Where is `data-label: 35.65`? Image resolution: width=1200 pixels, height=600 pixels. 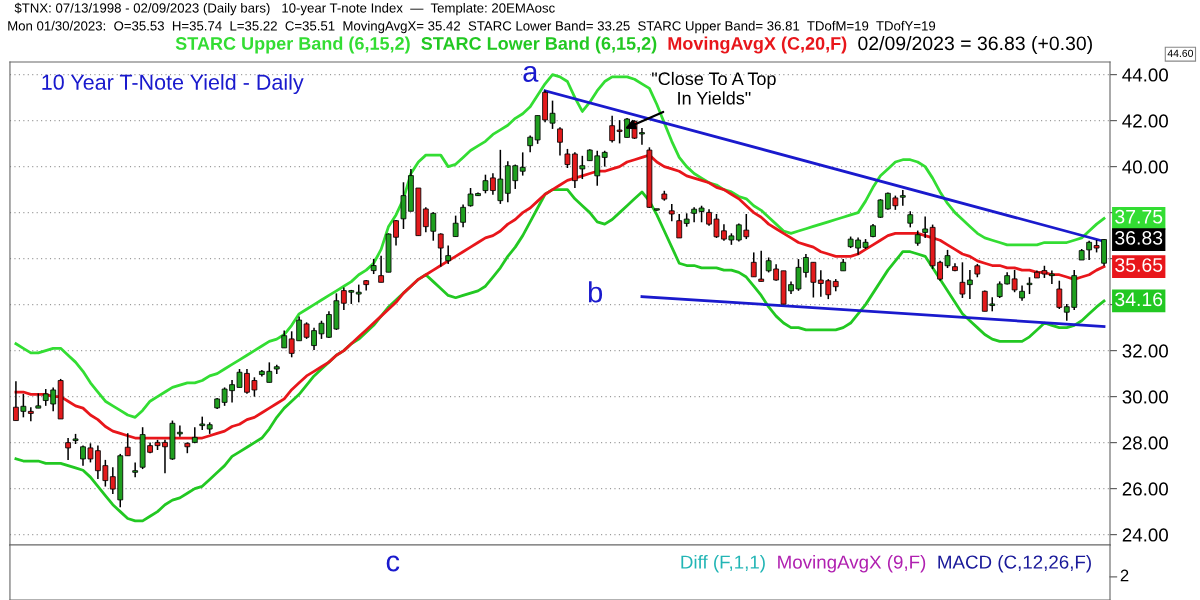
data-label: 35.65 is located at coordinates (1139, 265).